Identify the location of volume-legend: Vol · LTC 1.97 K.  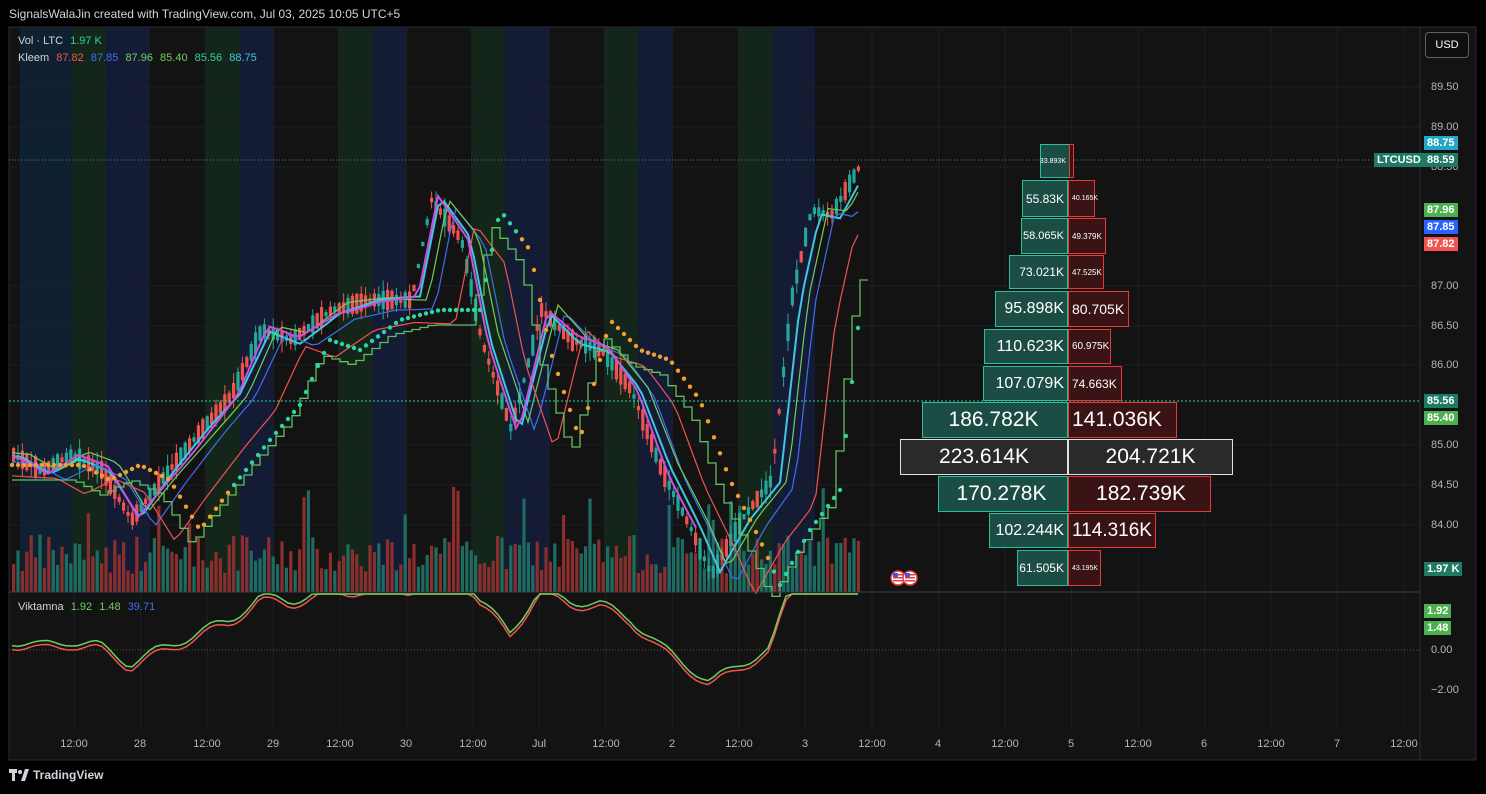
(62, 41).